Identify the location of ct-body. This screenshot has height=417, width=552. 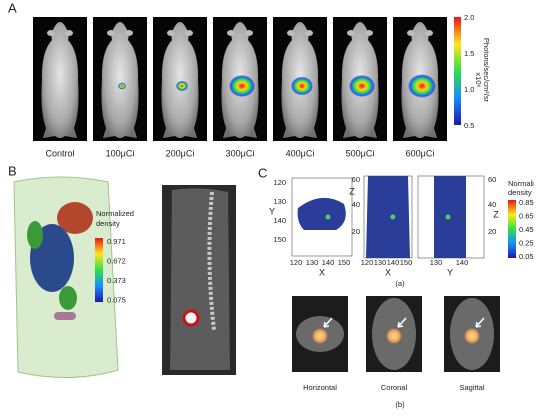
(200, 279).